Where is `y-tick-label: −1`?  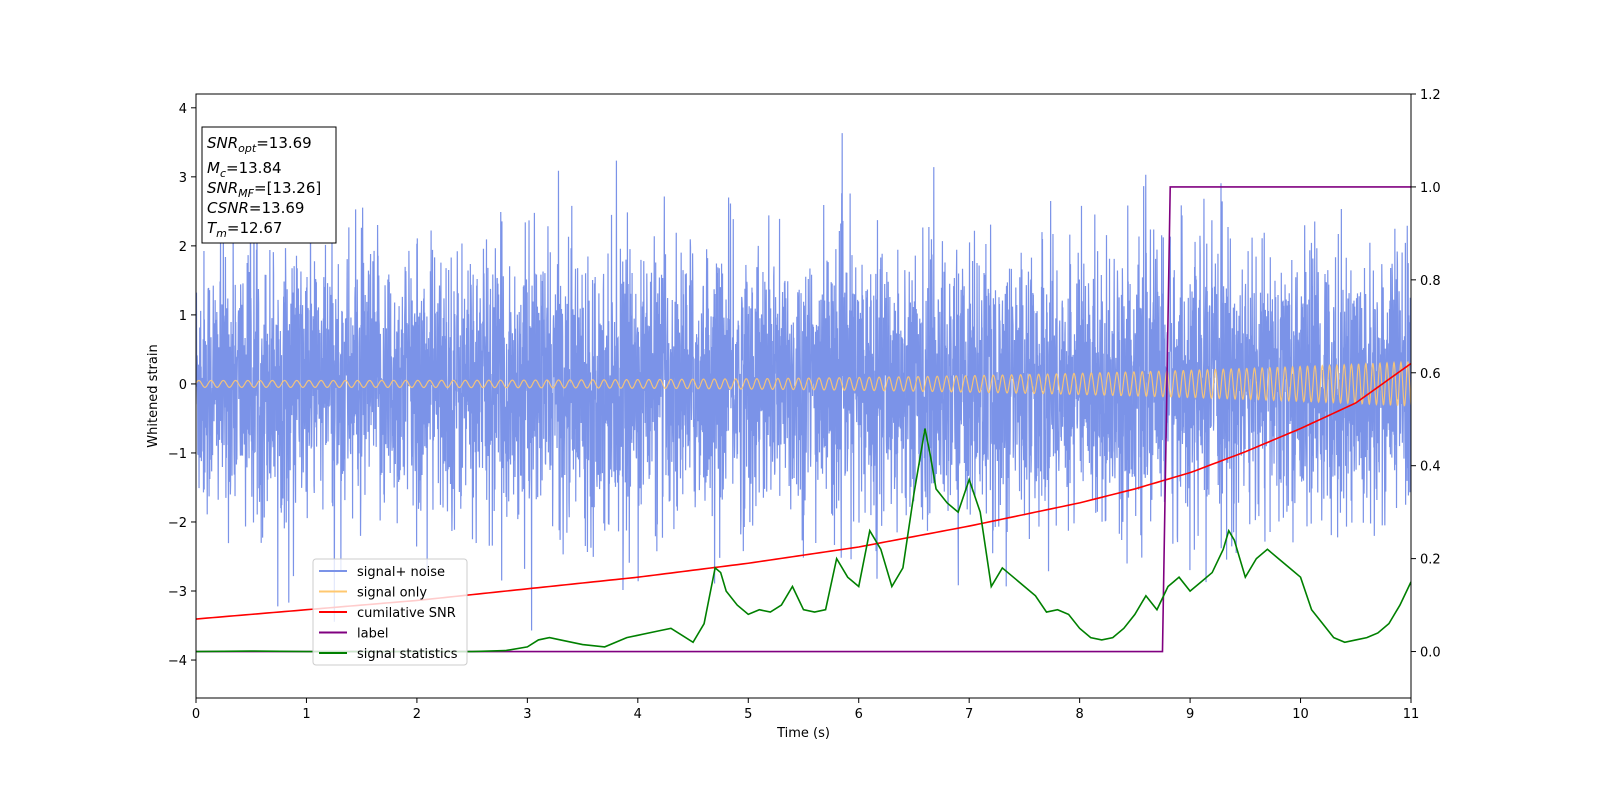 y-tick-label: −1 is located at coordinates (177, 454).